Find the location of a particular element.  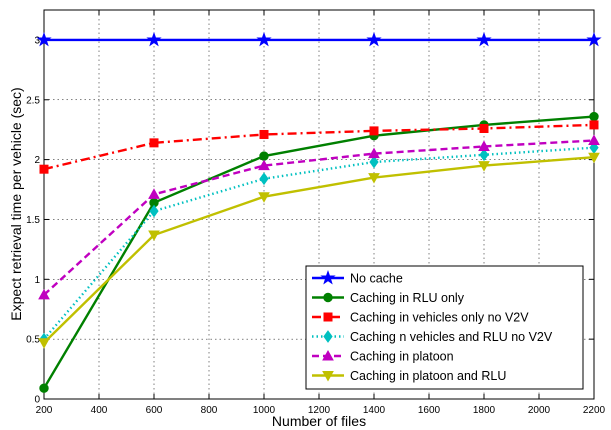

x-tick-label: 2200 is located at coordinates (594, 410).